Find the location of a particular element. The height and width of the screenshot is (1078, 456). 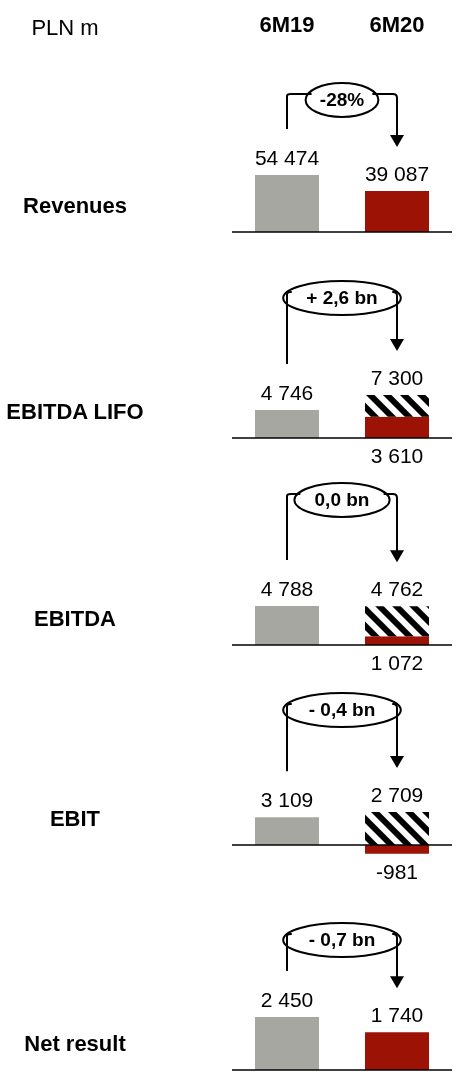

total-label: 7 300 is located at coordinates (397, 377).